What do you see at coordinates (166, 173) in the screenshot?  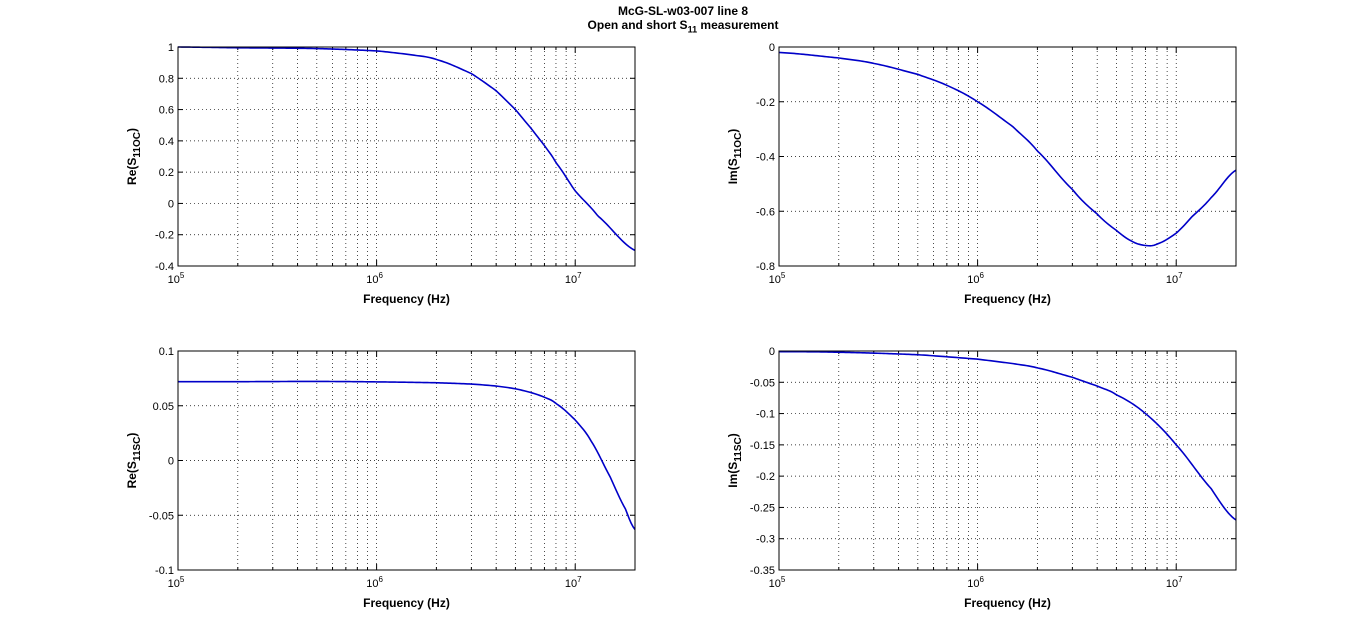 I see `y-tick-label: 0.2` at bounding box center [166, 173].